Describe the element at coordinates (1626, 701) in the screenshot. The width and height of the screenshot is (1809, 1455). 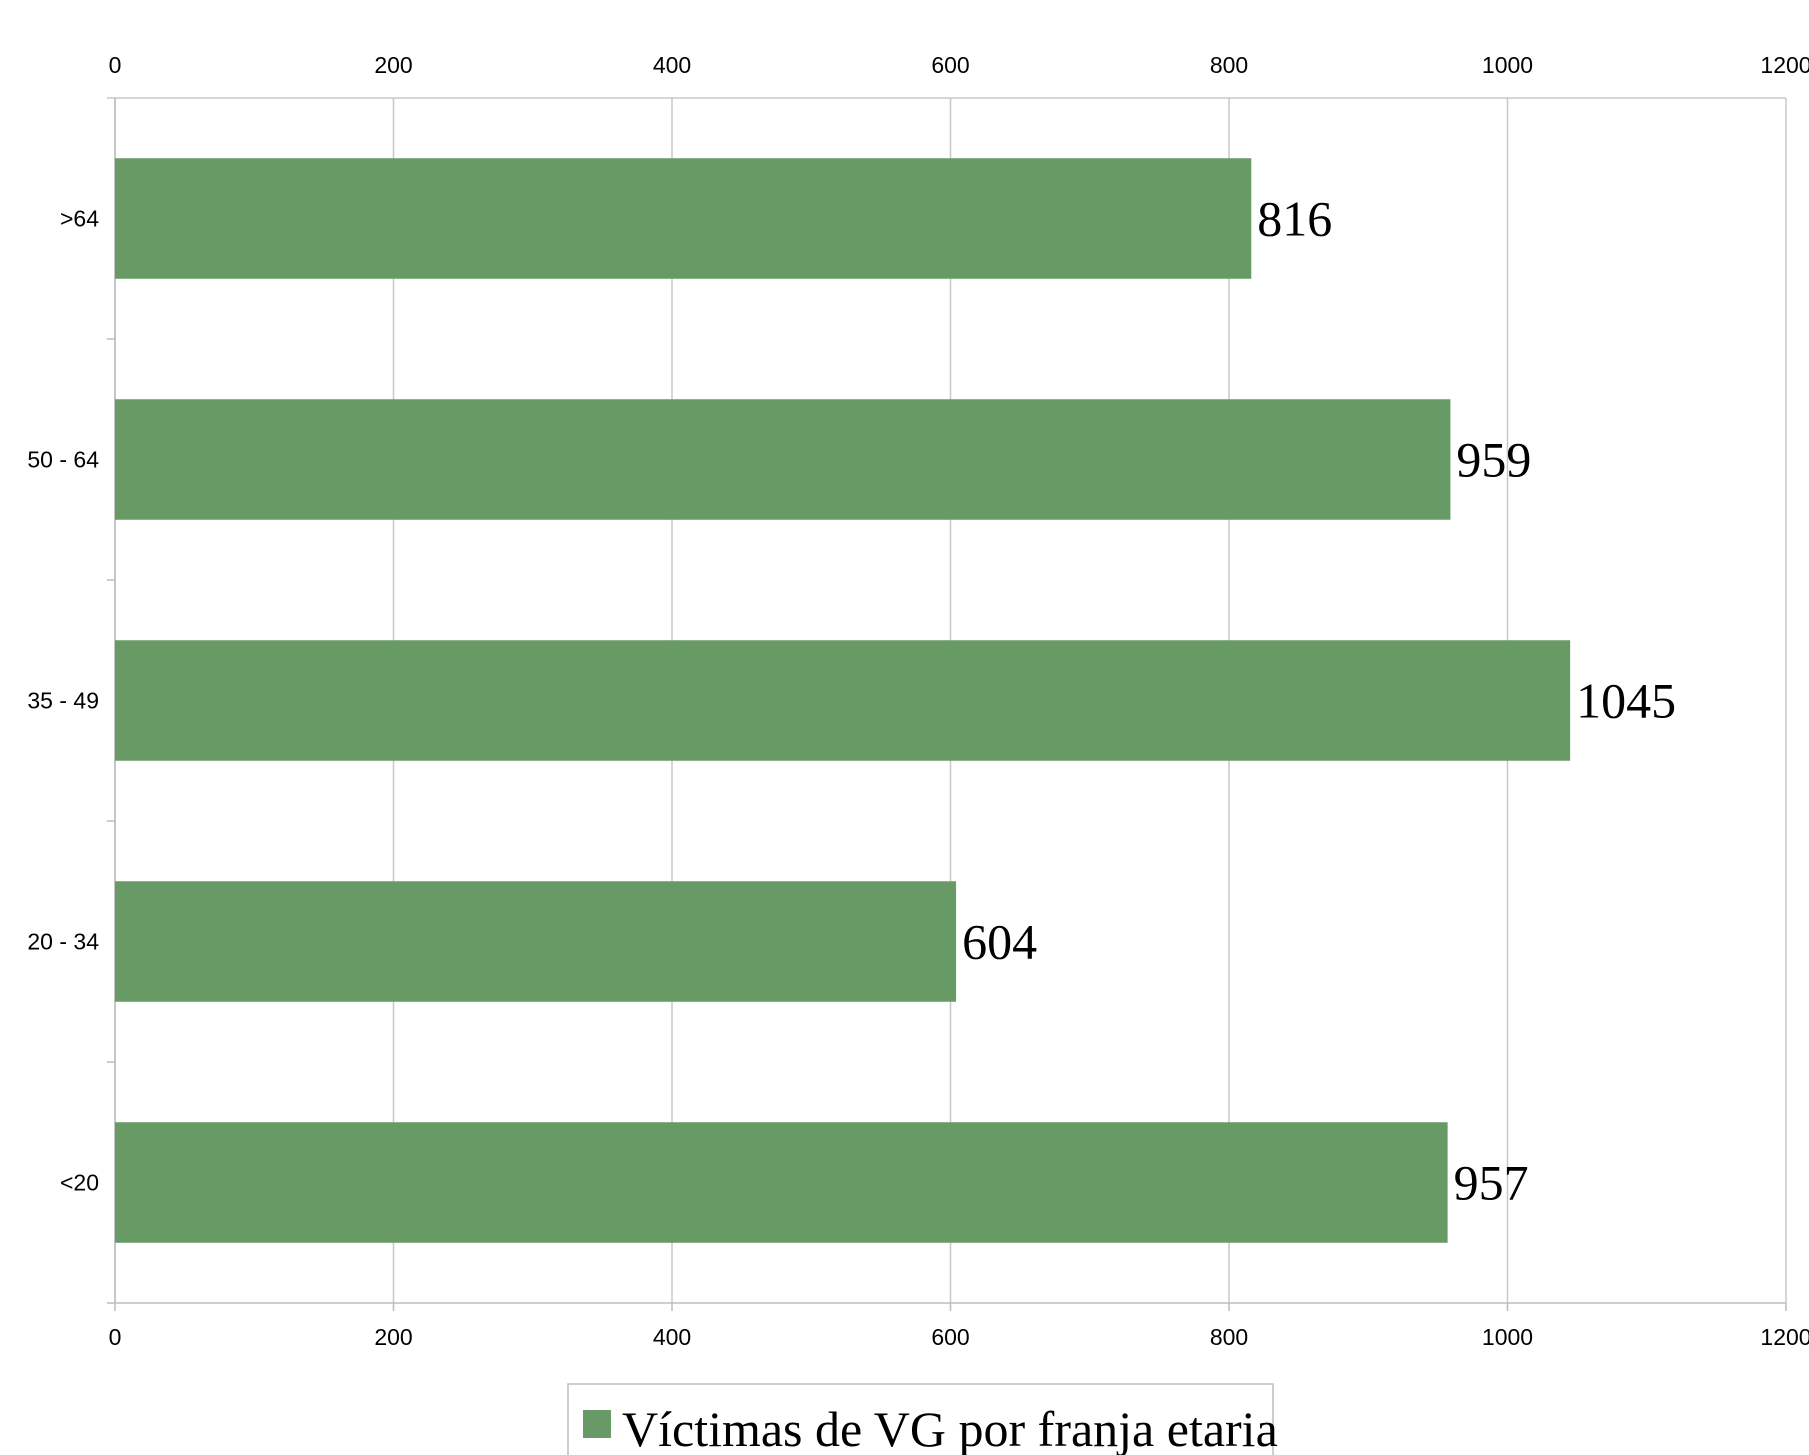
I see `data-label: 1045` at that location.